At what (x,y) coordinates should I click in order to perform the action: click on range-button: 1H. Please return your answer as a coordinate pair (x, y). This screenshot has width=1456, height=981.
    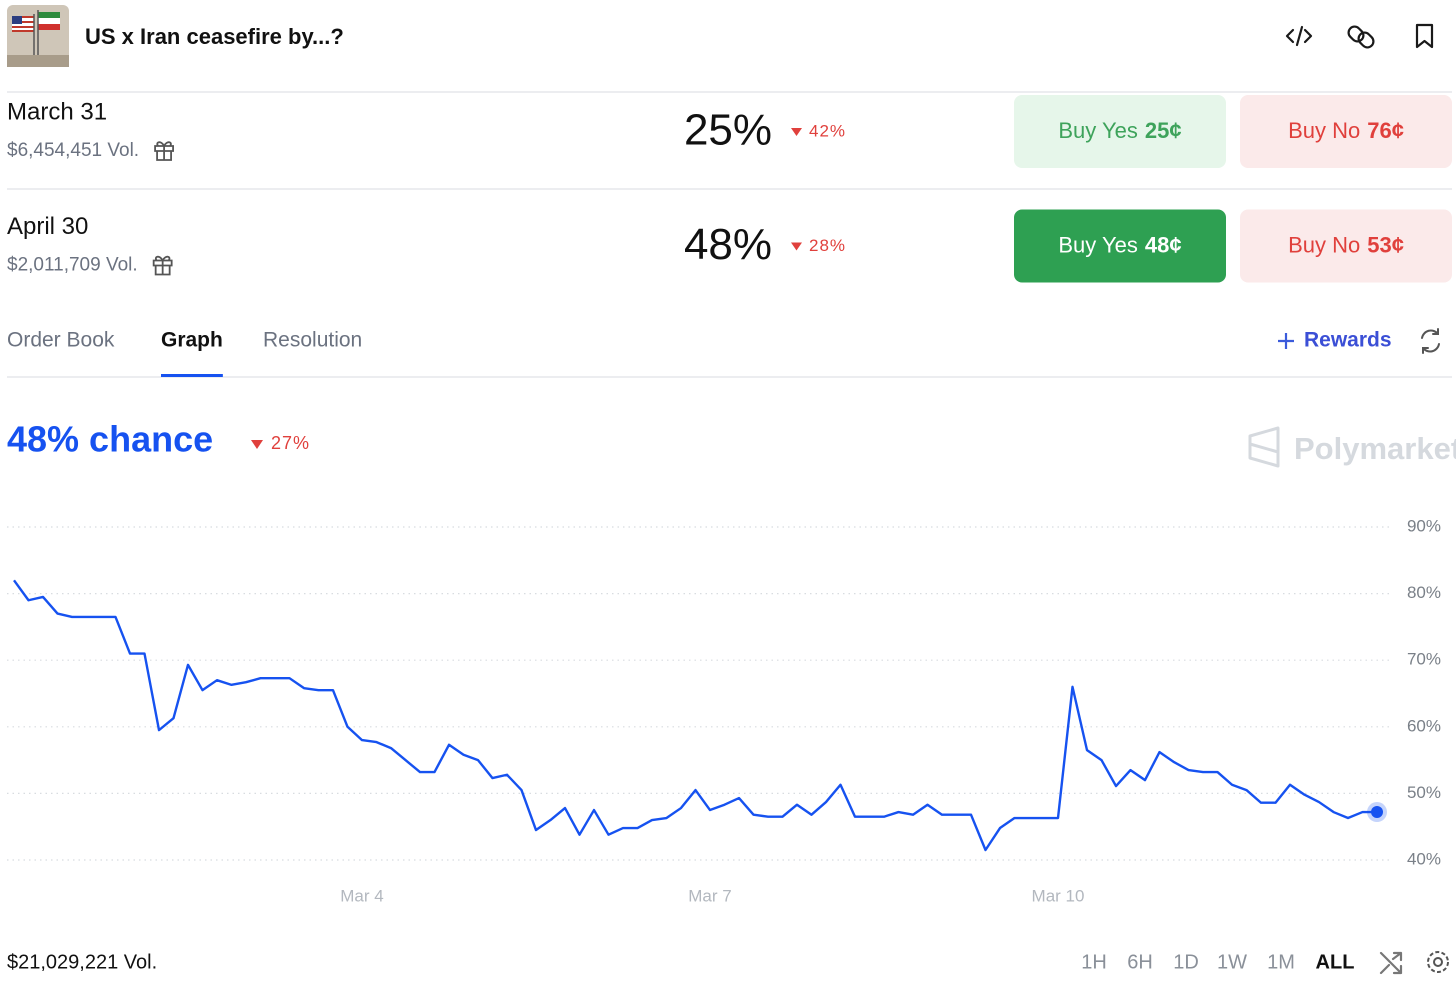
    Looking at the image, I should click on (1094, 962).